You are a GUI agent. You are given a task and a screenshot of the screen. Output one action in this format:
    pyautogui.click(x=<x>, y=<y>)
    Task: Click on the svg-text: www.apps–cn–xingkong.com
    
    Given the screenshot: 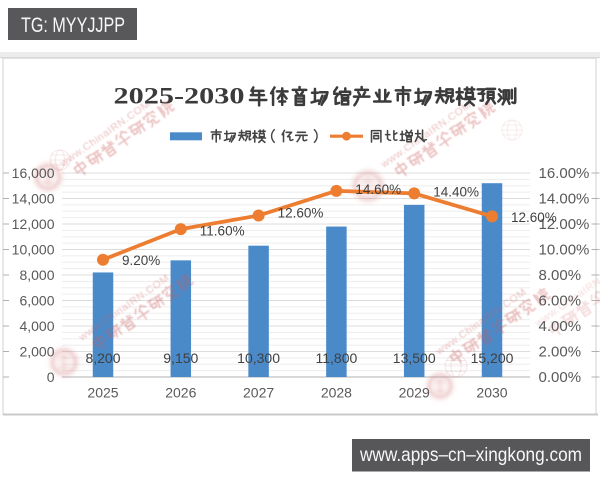 What is the action you would take?
    pyautogui.click(x=470, y=455)
    